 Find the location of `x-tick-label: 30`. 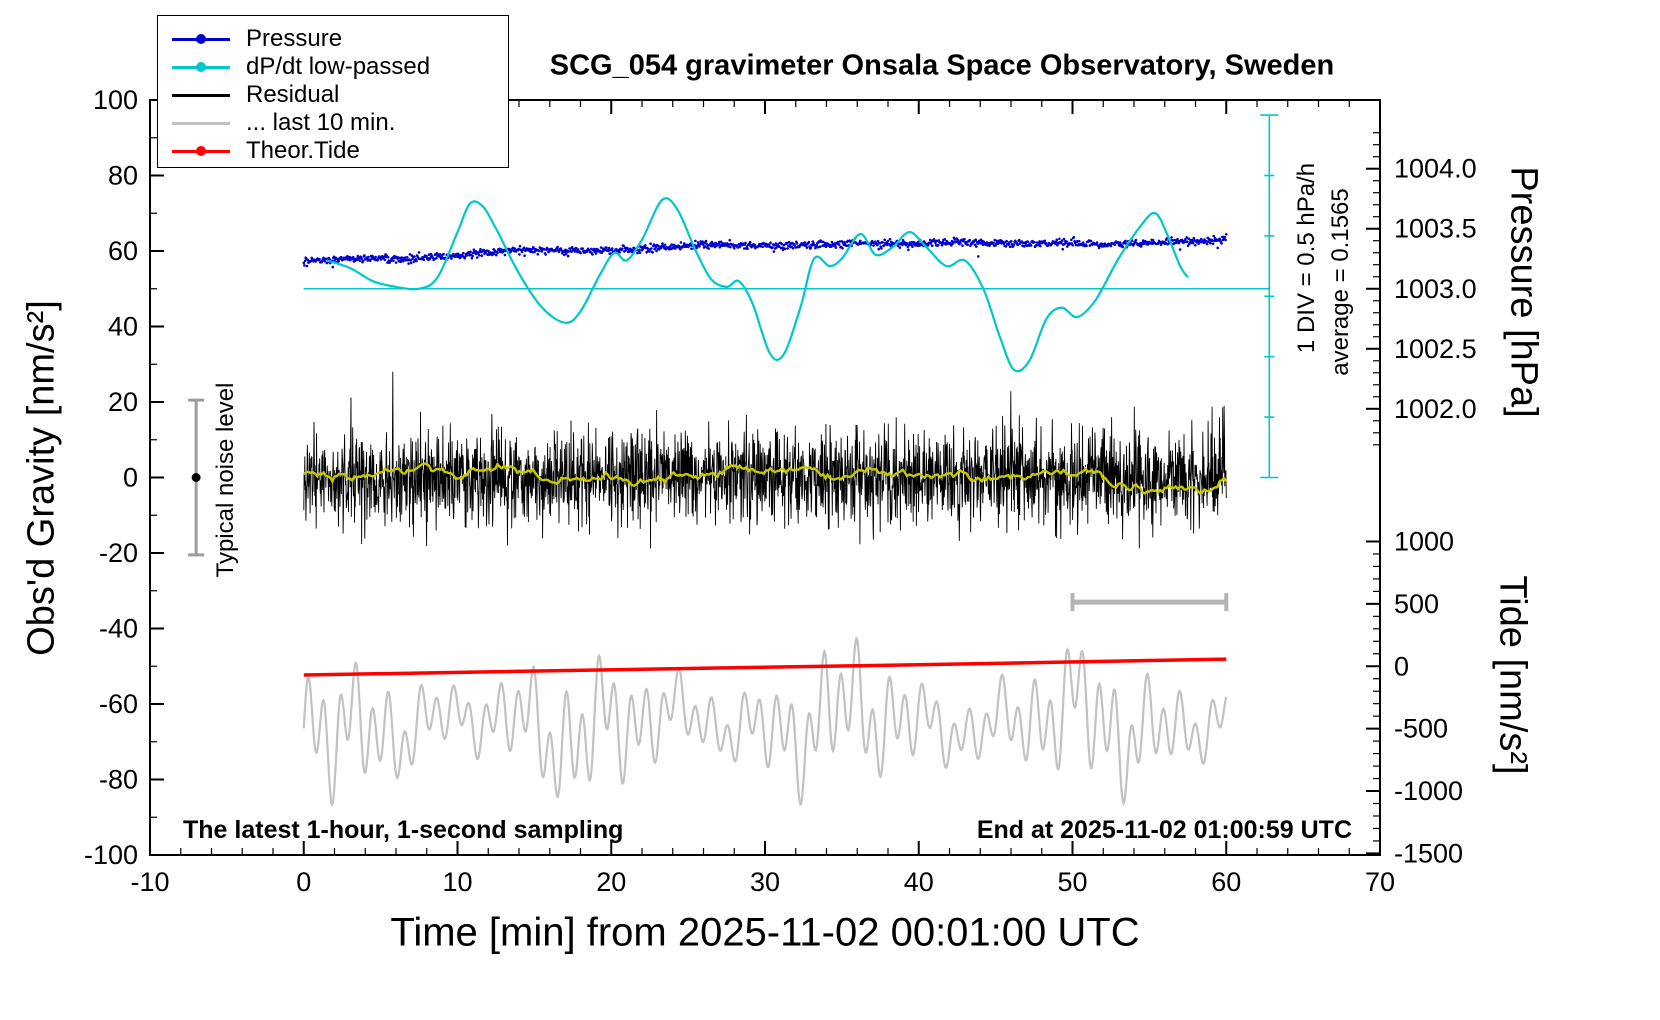

x-tick-label: 30 is located at coordinates (765, 882).